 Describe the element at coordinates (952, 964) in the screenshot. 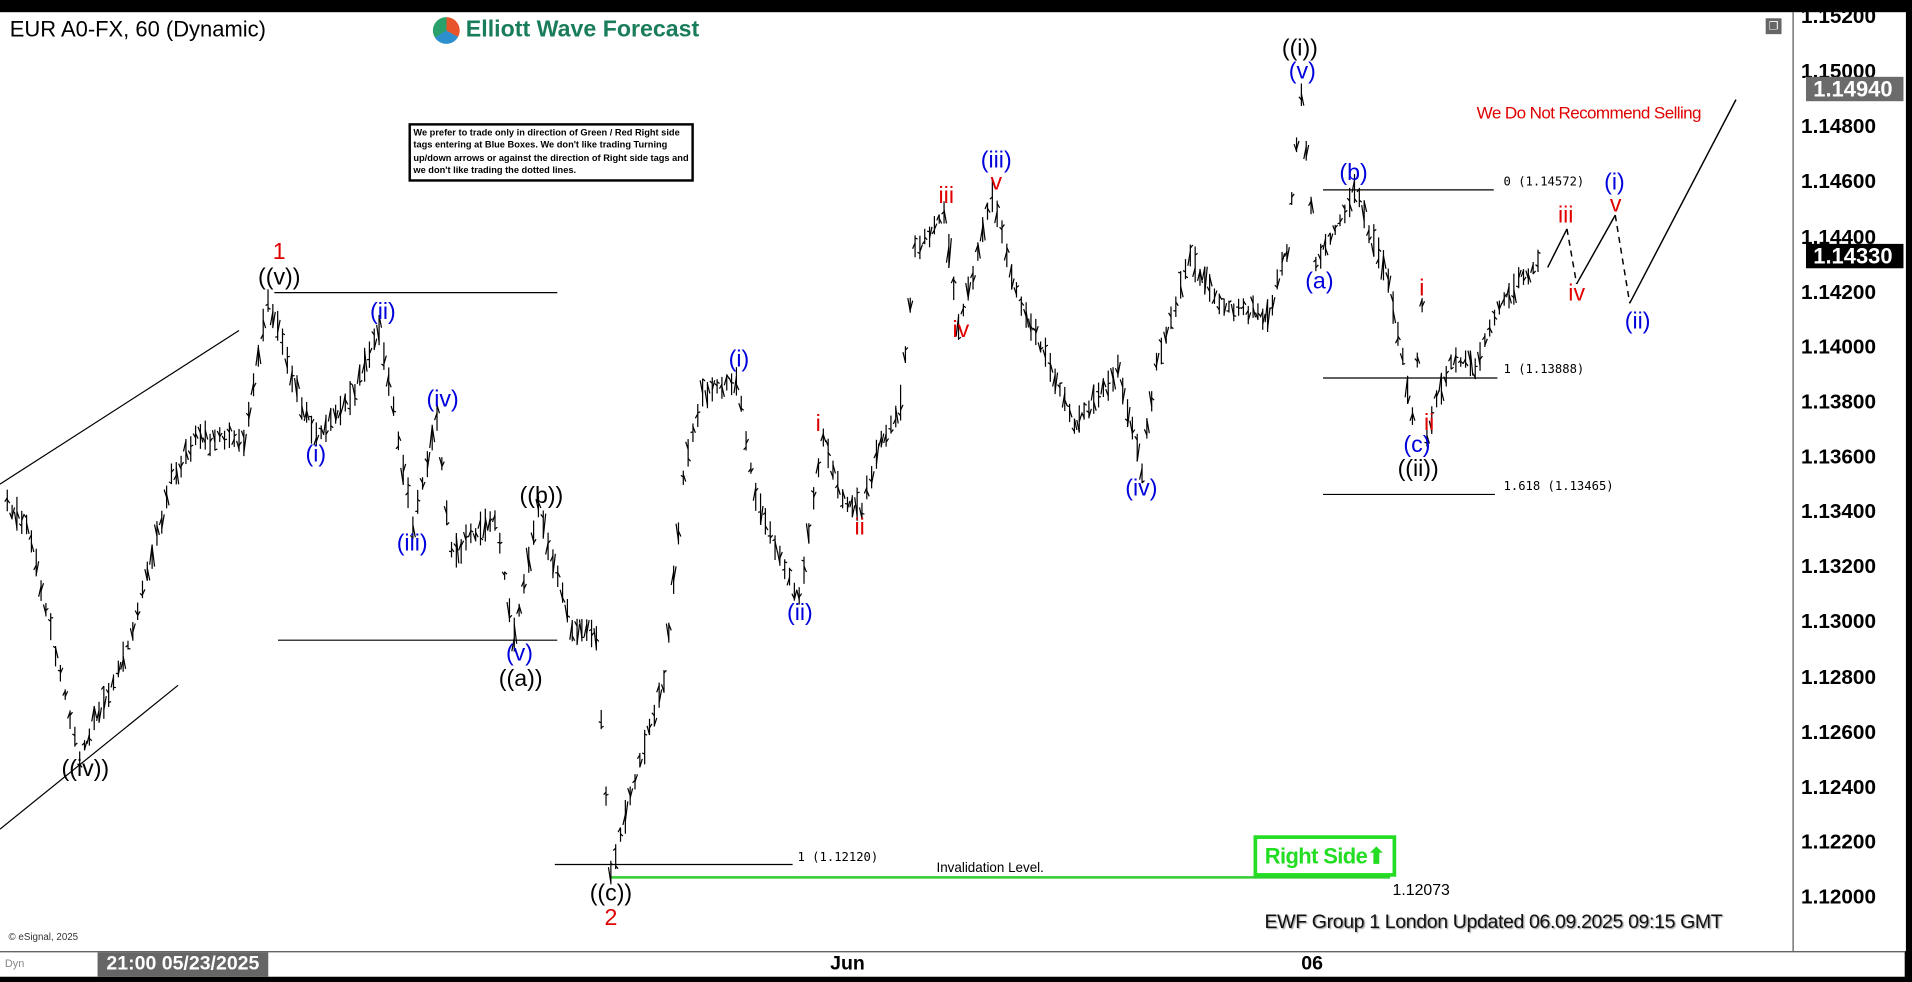

I see `time-axis: Dyn 21:00 05/23/2025 Jun 06` at that location.